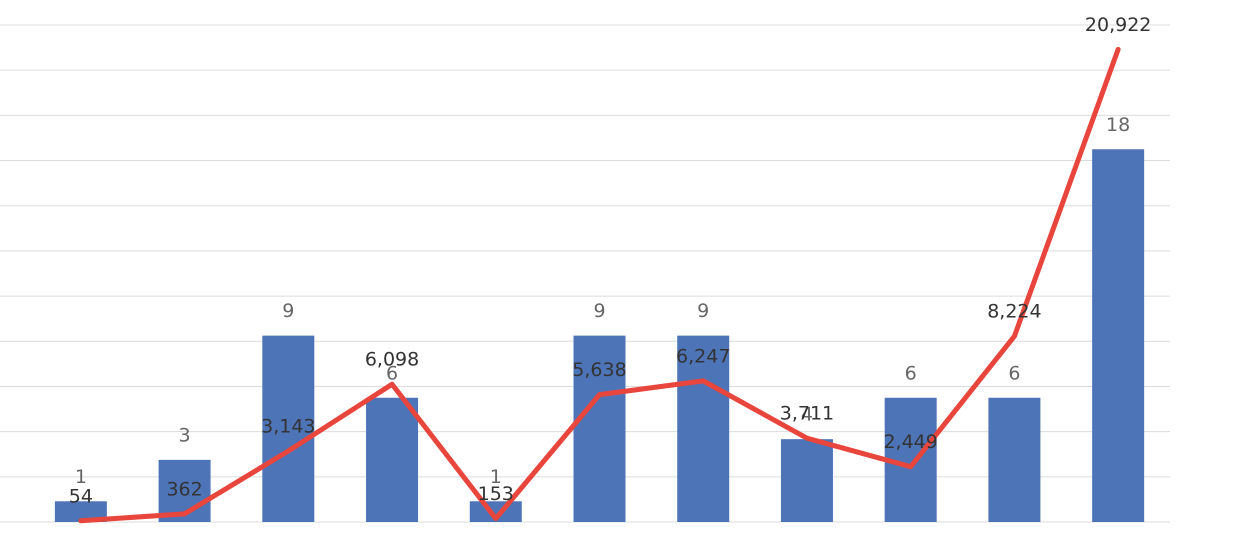 The height and width of the screenshot is (536, 1256). I want to click on line-value-label: 3,711, so click(807, 414).